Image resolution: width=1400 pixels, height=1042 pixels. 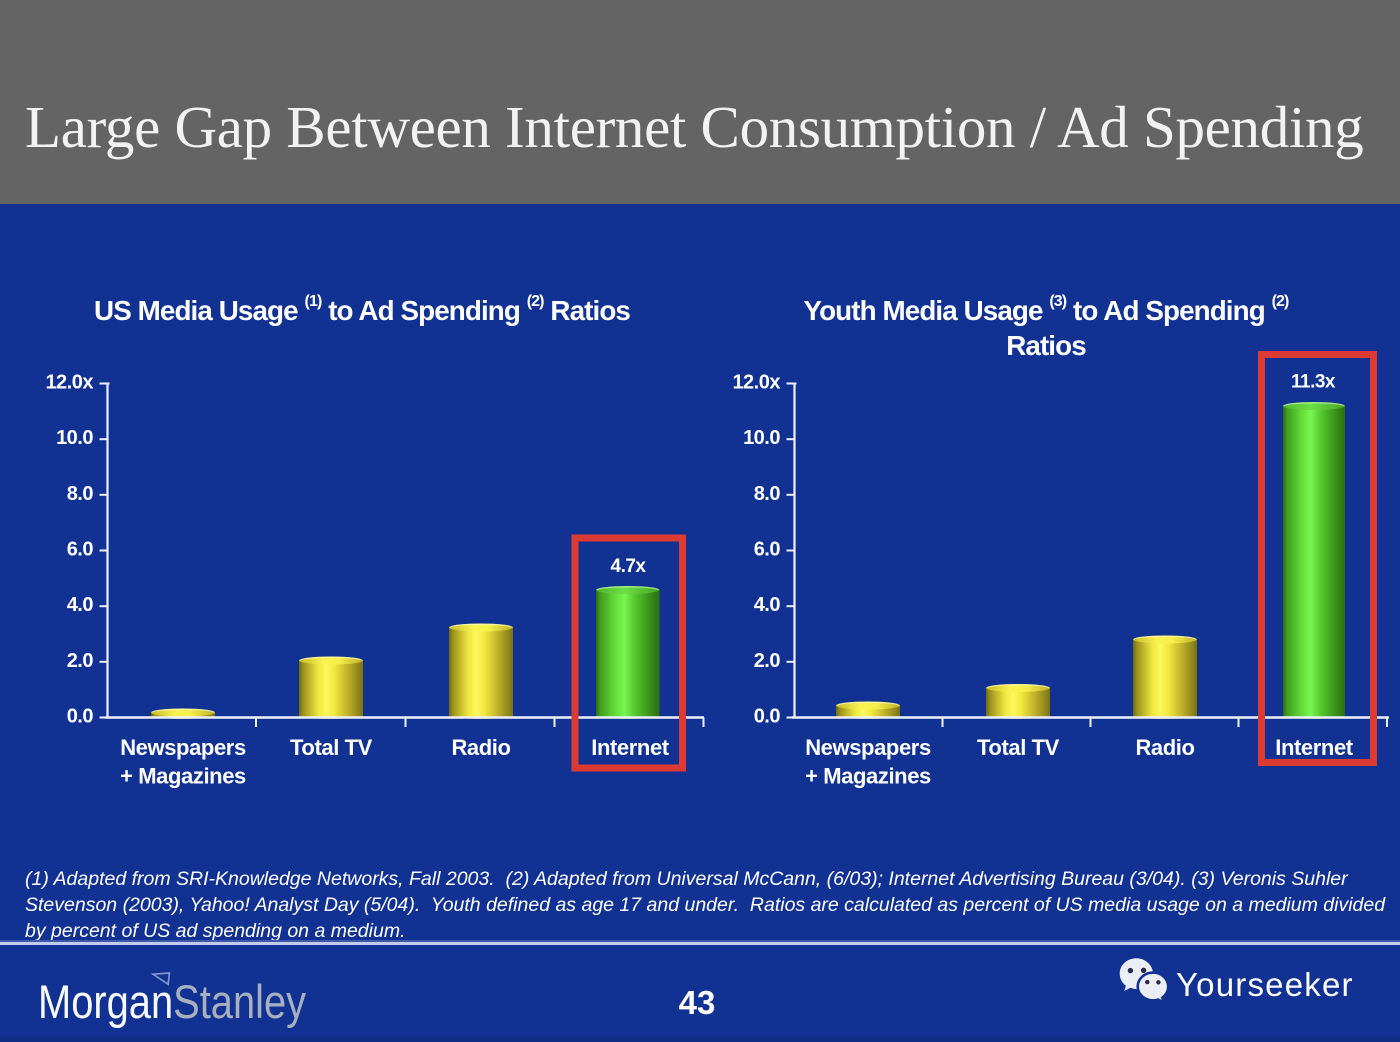 I want to click on svg-text: 11.3x, so click(x=1313, y=382).